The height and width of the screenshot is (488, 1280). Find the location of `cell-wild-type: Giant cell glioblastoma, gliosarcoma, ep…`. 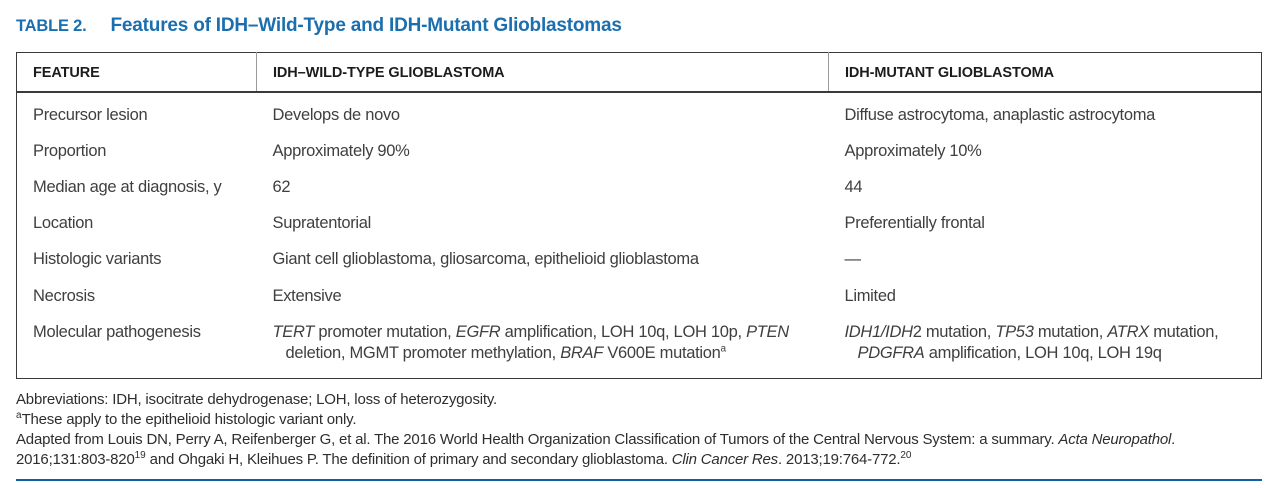

cell-wild-type: Giant cell glioblastoma, gliosarcoma, ep… is located at coordinates (486, 259).